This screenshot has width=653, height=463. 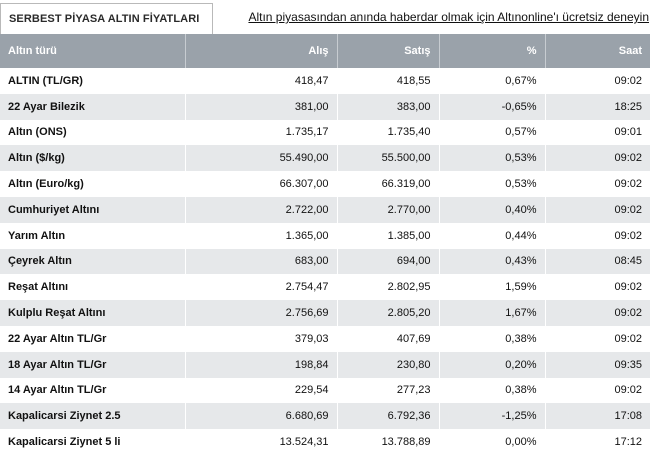 I want to click on cell-gold-type: Altın (Euro/kg), so click(x=93, y=184).